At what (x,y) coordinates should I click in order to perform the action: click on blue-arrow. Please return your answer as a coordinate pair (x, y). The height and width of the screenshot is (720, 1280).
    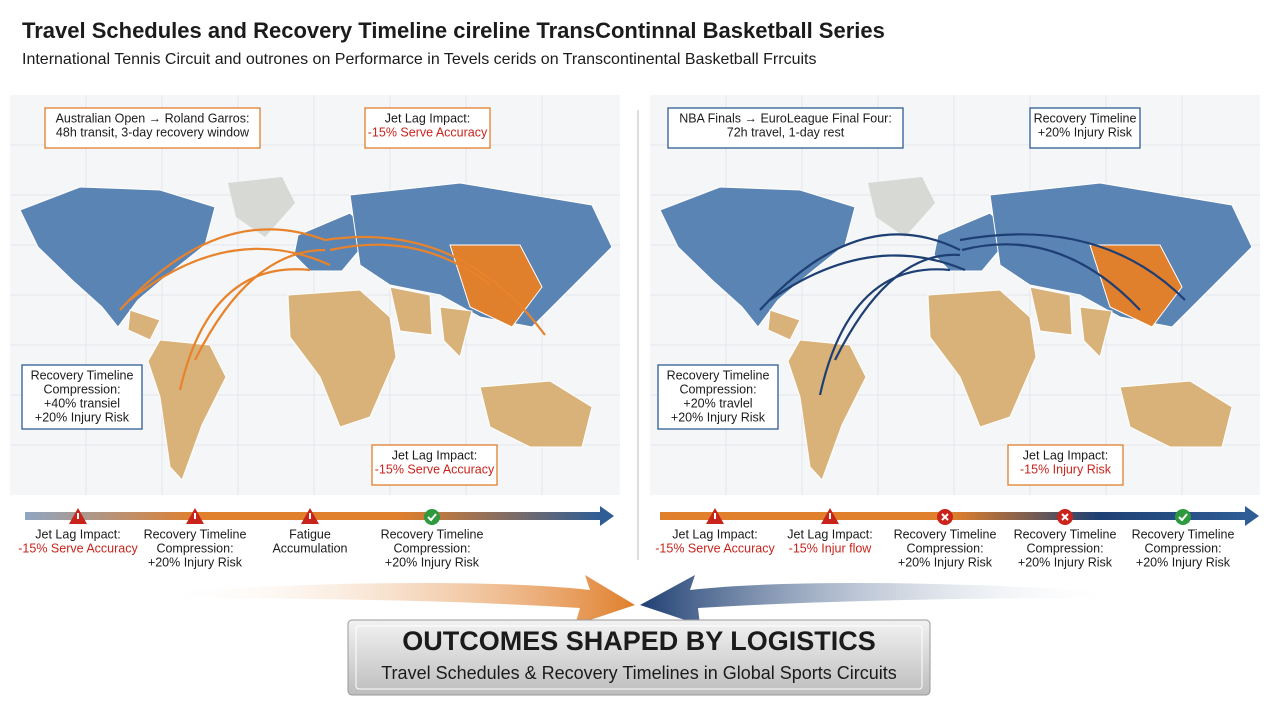
    Looking at the image, I should click on (880, 600).